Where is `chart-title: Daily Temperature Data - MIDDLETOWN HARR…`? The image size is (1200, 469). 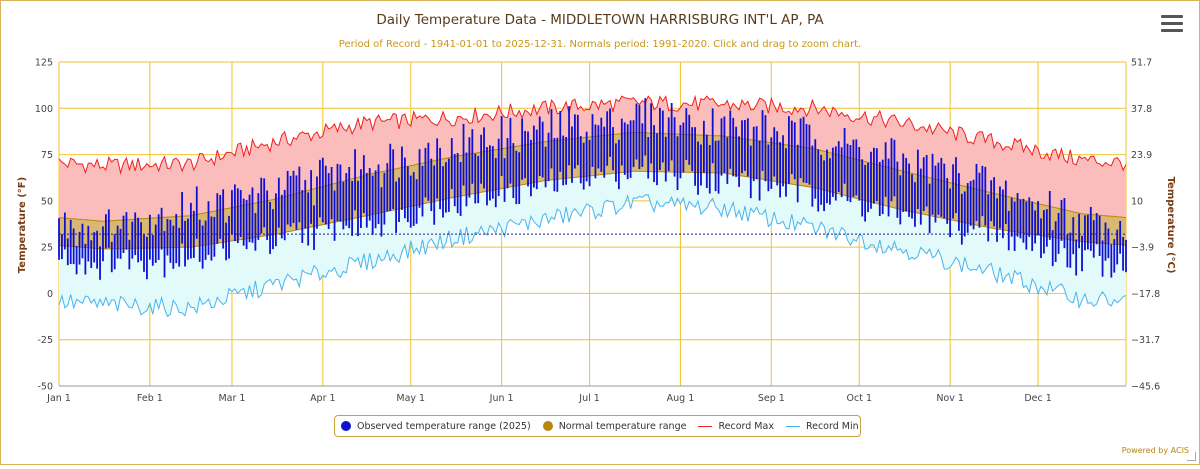 chart-title: Daily Temperature Data - MIDDLETOWN HARR… is located at coordinates (600, 20).